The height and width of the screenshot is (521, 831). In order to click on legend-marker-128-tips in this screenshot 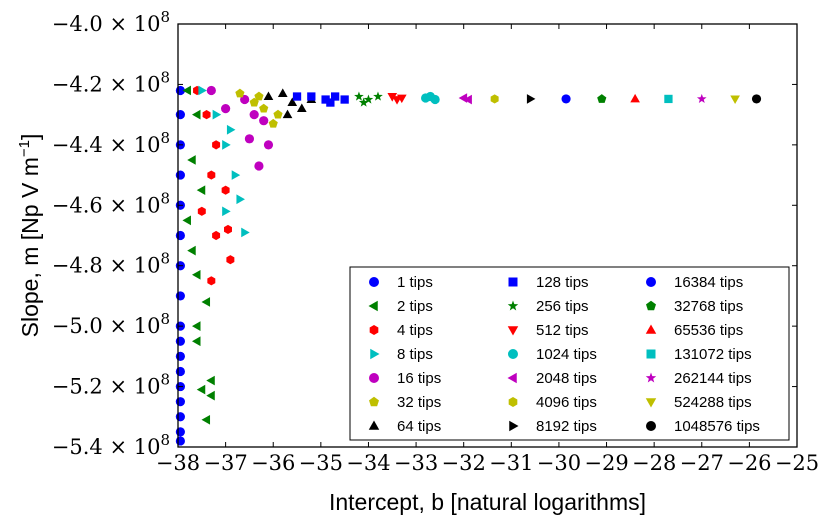, I will do `click(513, 282)`.